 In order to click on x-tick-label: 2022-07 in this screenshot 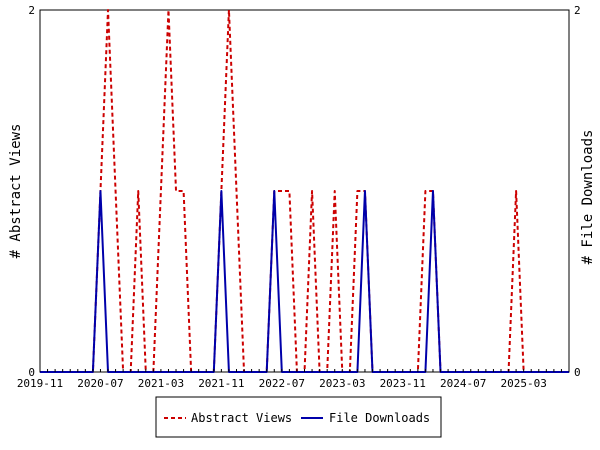, I will do `click(282, 383)`.